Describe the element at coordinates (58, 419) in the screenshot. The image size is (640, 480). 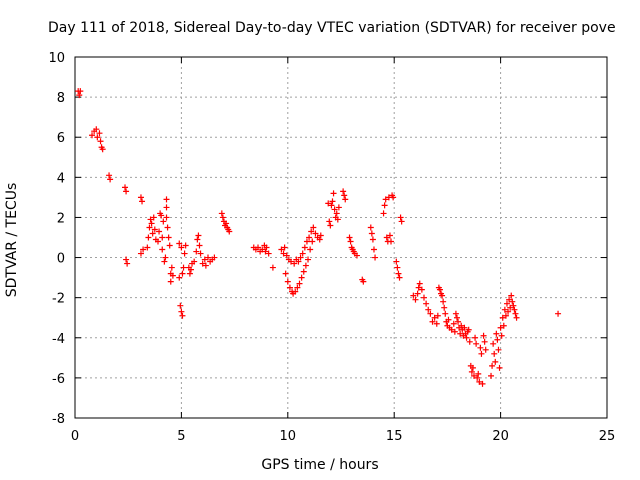
I see `y-tick-label: -8` at that location.